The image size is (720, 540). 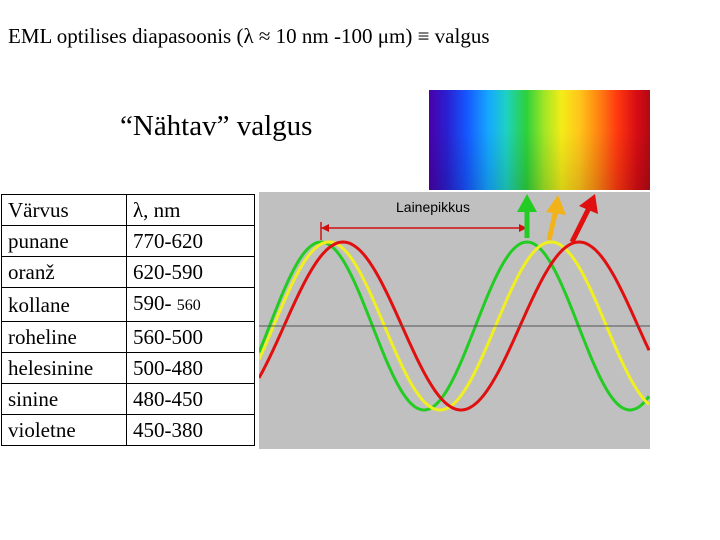 What do you see at coordinates (325, 228) in the screenshot?
I see `dimension-arrow-left` at bounding box center [325, 228].